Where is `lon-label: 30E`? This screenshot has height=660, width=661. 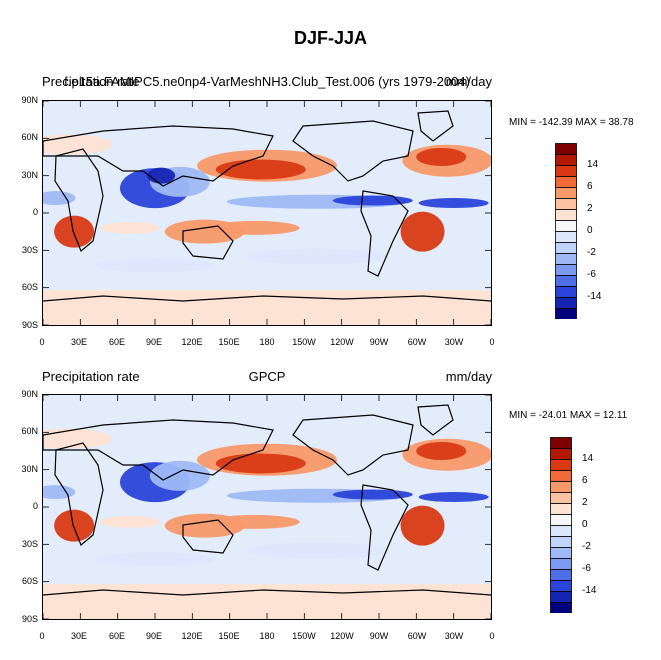
lon-label: 30E is located at coordinates (78, 342).